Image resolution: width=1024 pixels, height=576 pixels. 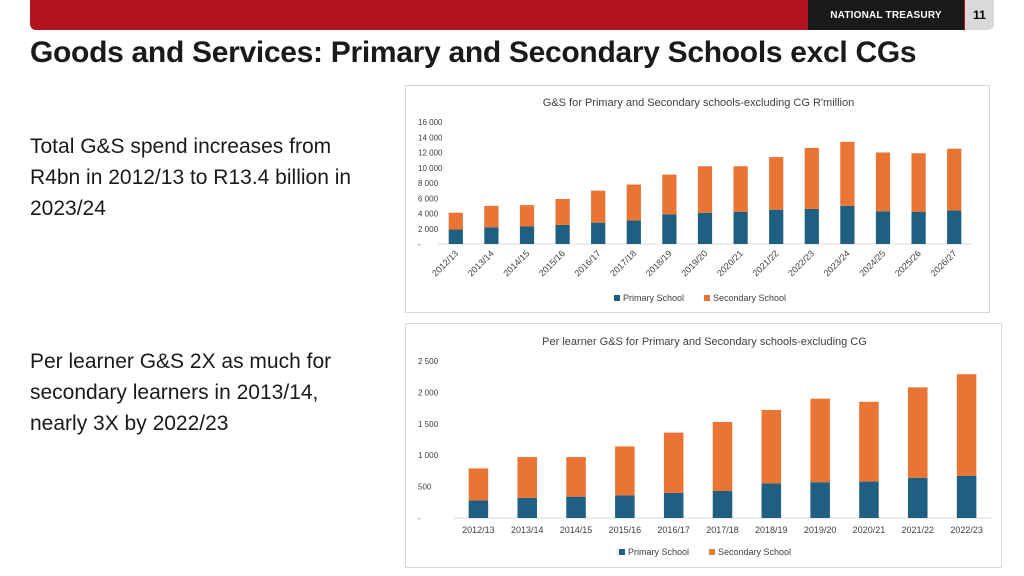 What do you see at coordinates (979, 15) in the screenshot?
I see `page-number: 11` at bounding box center [979, 15].